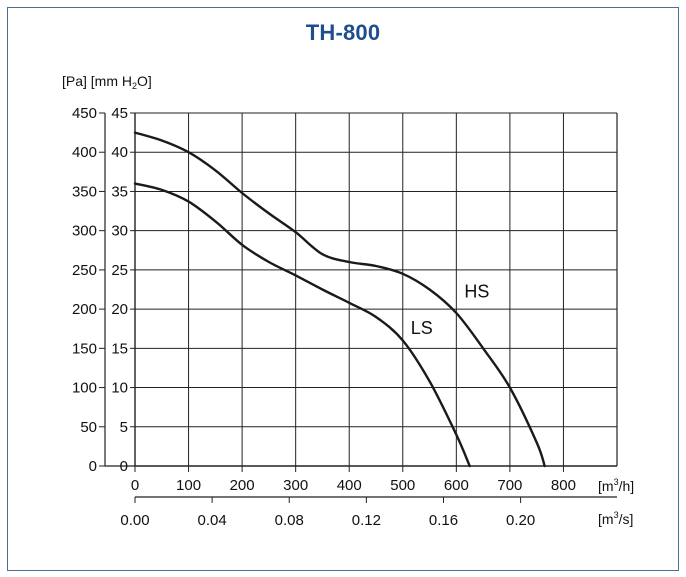 The image size is (686, 577). What do you see at coordinates (119, 231) in the screenshot?
I see `y-tick-label-mmh2o: 30` at bounding box center [119, 231].